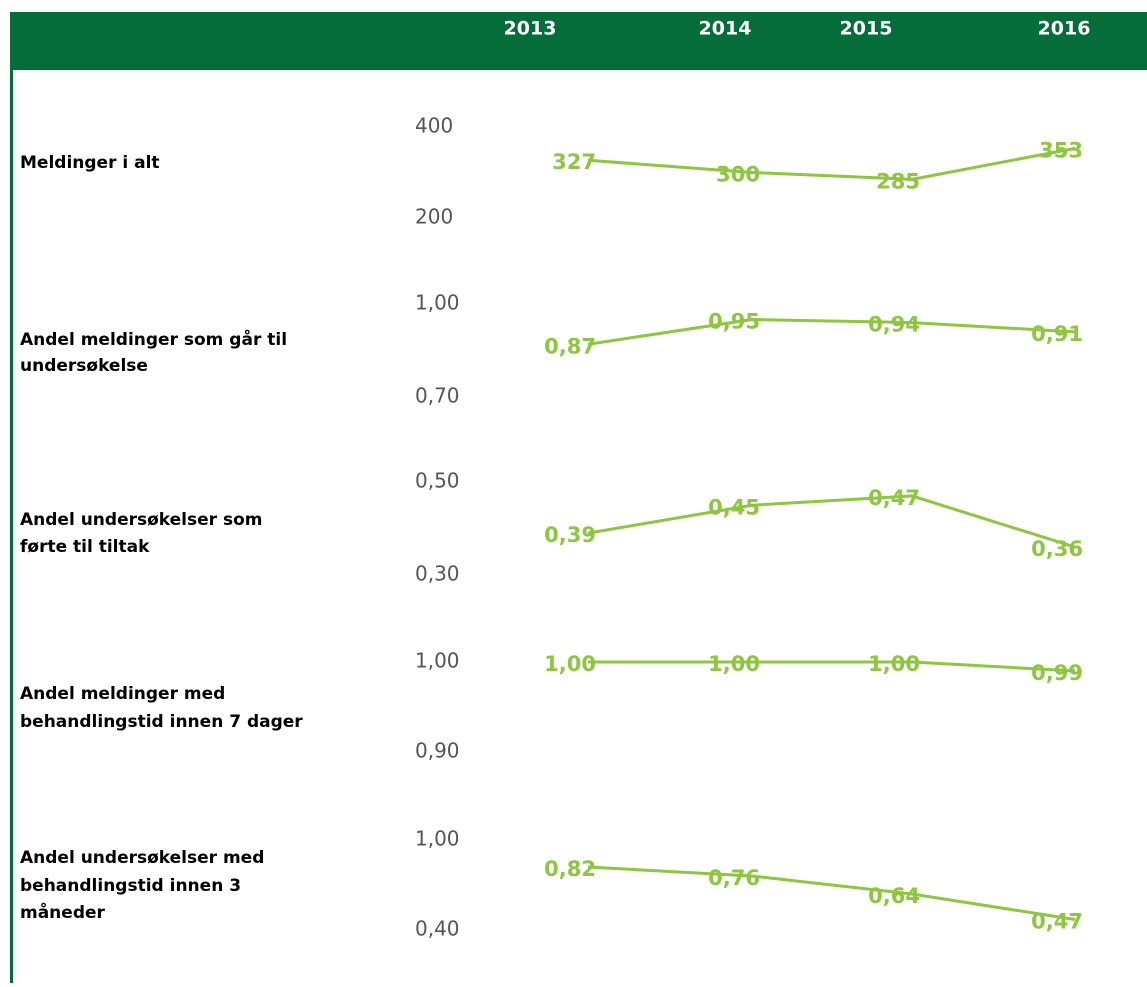 The width and height of the screenshot is (1147, 987). I want to click on row-title: Meldinger i alt, so click(90, 163).